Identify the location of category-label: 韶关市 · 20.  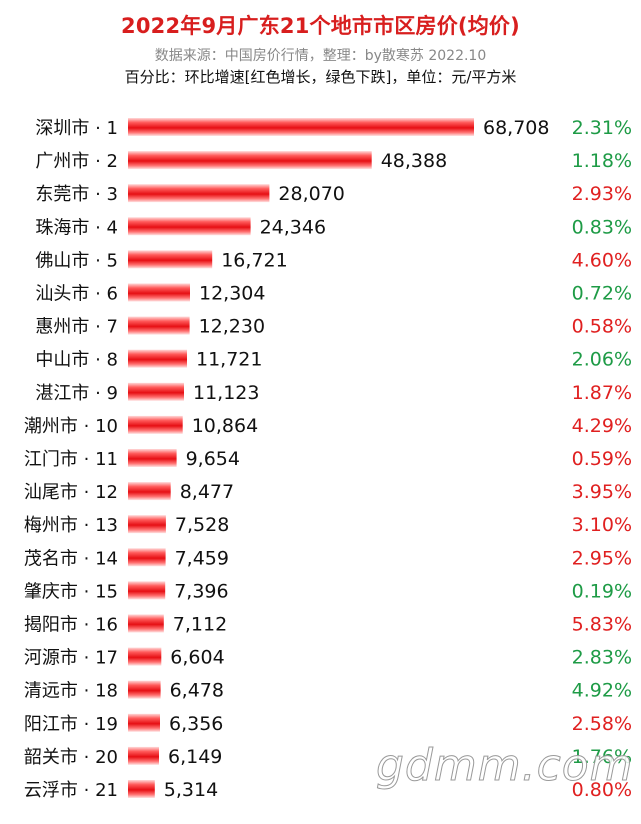
(71, 757).